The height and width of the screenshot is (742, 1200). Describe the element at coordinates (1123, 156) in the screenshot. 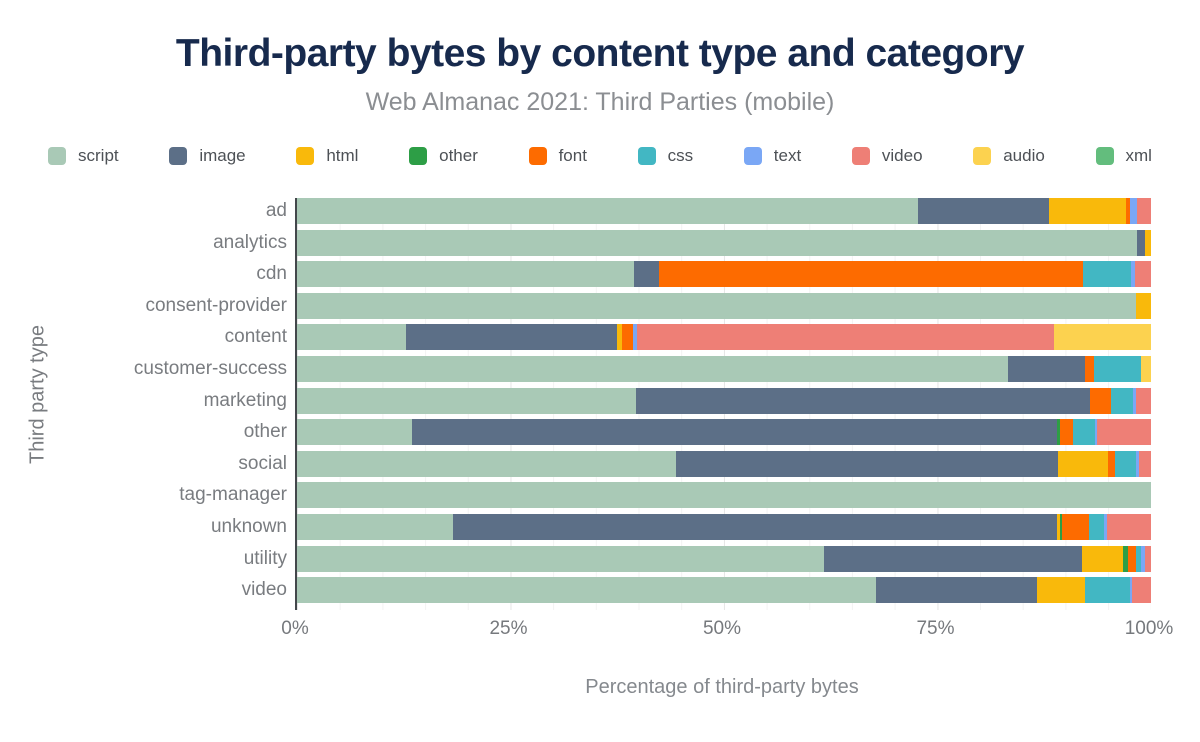

I see `legend-item-xml: xml` at that location.